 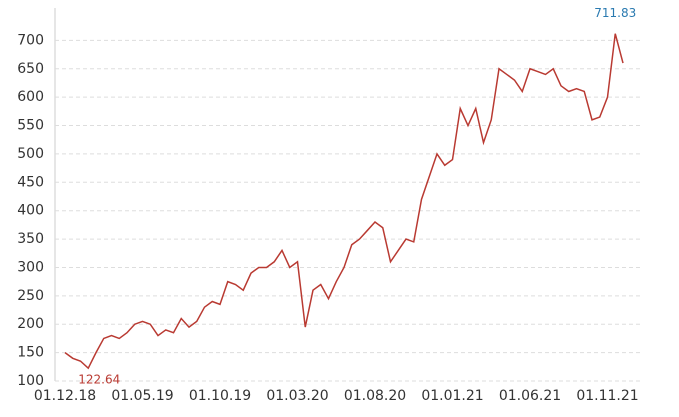 I want to click on y-tick-label: 100, so click(x=30, y=381).